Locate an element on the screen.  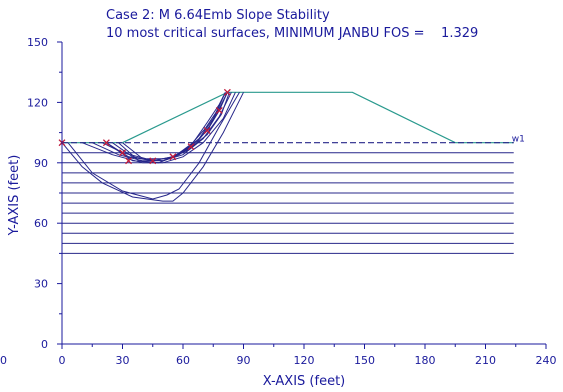
chart-title: Case 2: M 6.64Emb Slope Stability is located at coordinates (218, 15).